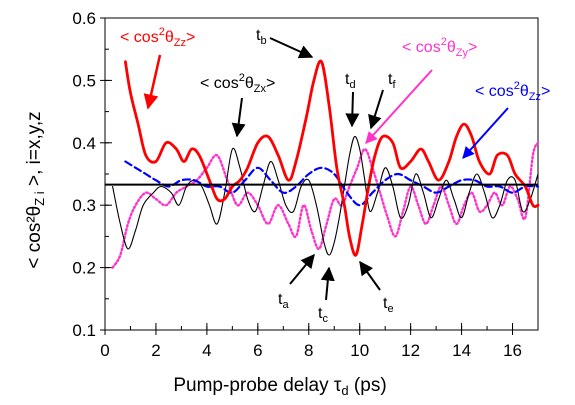 This screenshot has height=405, width=575. I want to click on x-axis-title: Pump-probe delay τd (ps), so click(279, 386).